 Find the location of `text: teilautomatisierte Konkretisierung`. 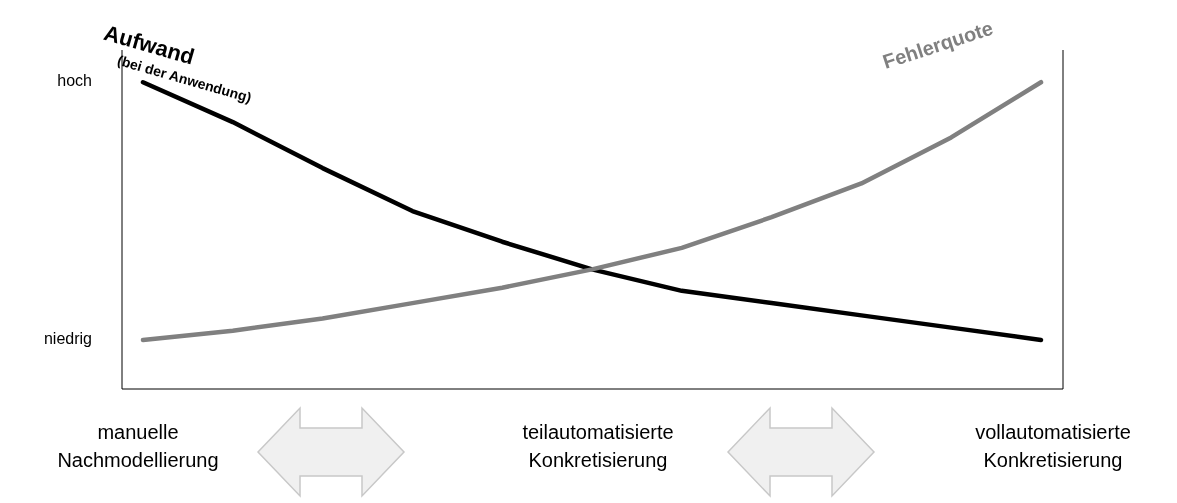

text: teilautomatisierte Konkretisierung is located at coordinates (598, 446).